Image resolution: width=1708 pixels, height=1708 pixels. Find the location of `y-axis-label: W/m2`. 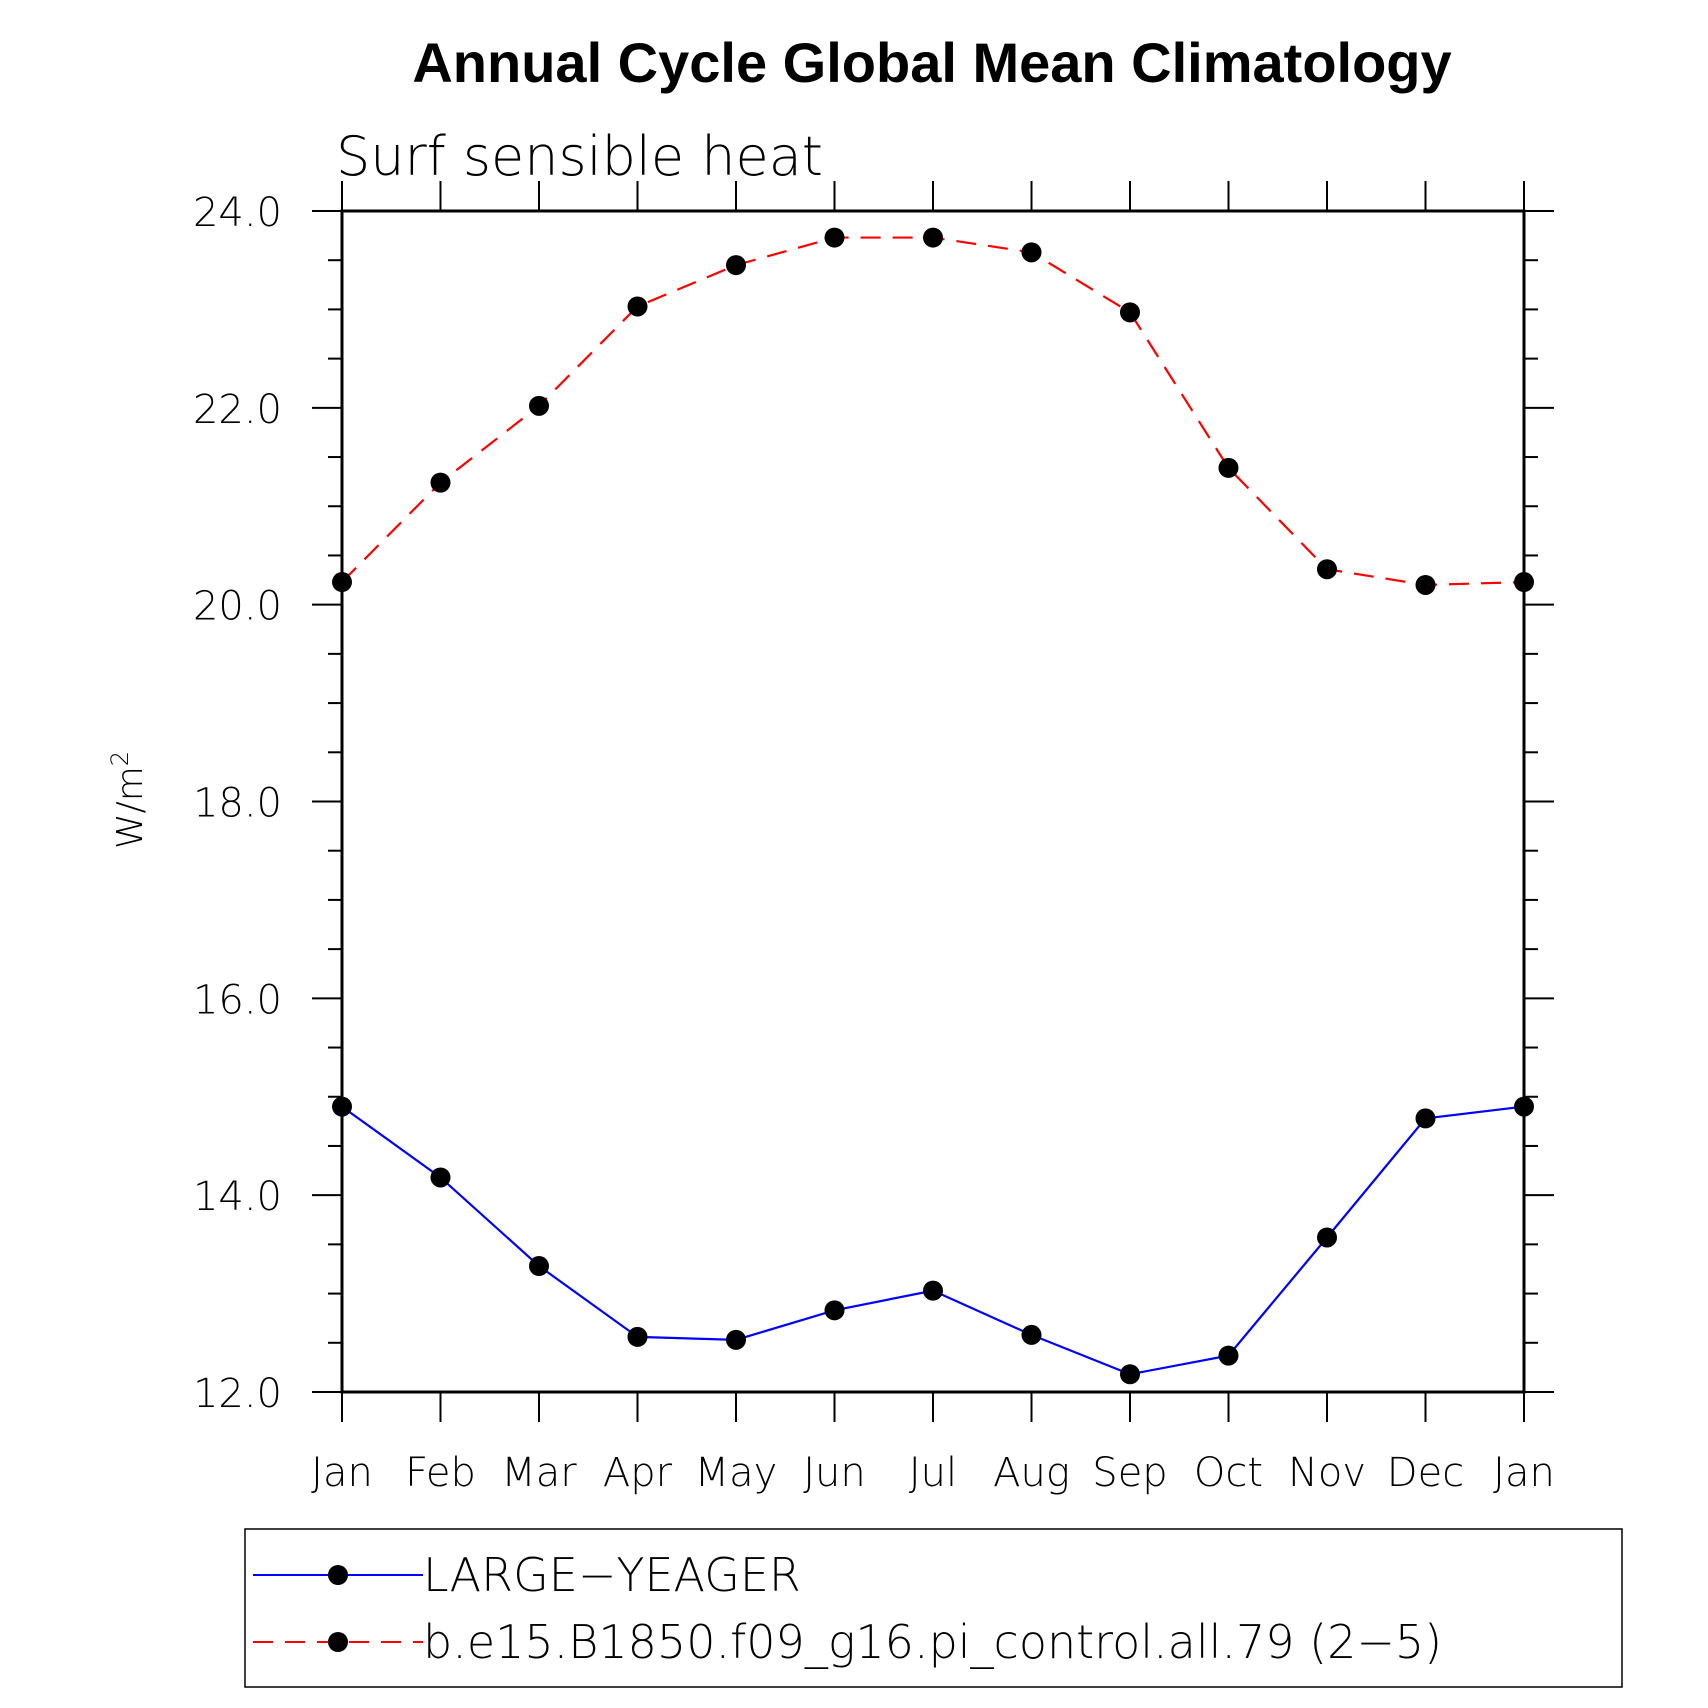

y-axis-label: W/m2 is located at coordinates (128, 800).